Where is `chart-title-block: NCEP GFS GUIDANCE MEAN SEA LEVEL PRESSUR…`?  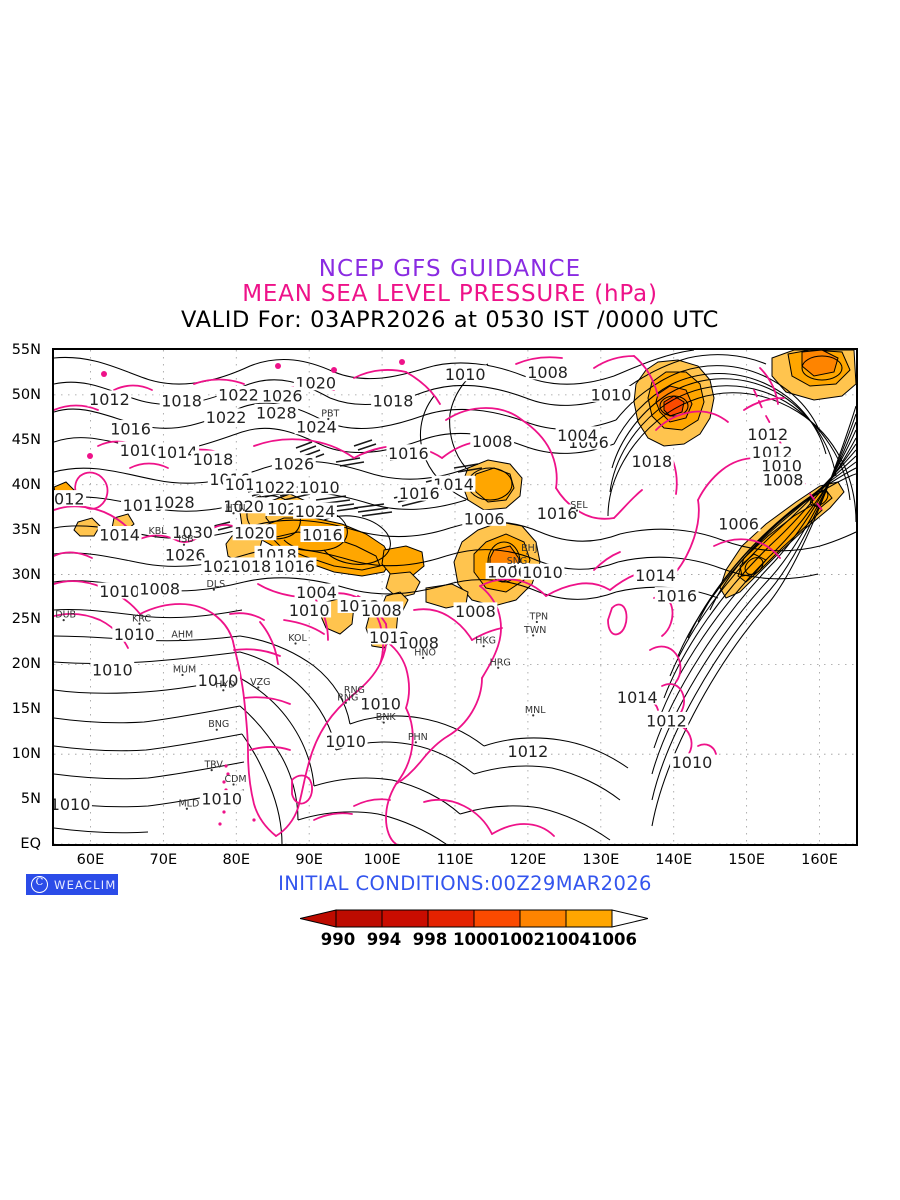 chart-title-block: NCEP GFS GUIDANCE MEAN SEA LEVEL PRESSUR… is located at coordinates (450, 294).